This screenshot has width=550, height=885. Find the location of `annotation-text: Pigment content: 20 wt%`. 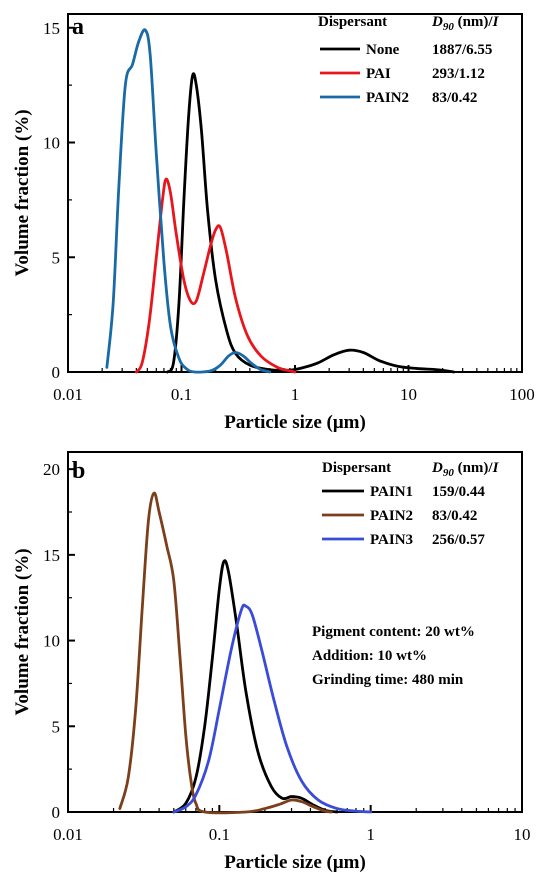

annotation-text: Pigment content: 20 wt% is located at coordinates (393, 632).